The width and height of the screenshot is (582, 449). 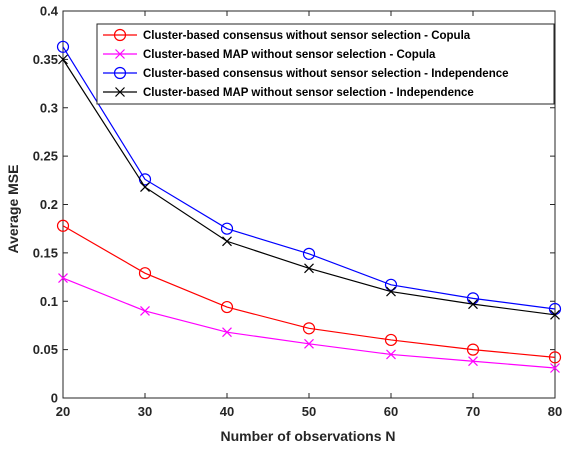 I want to click on y-tick-label: 0.05, so click(x=45, y=349).